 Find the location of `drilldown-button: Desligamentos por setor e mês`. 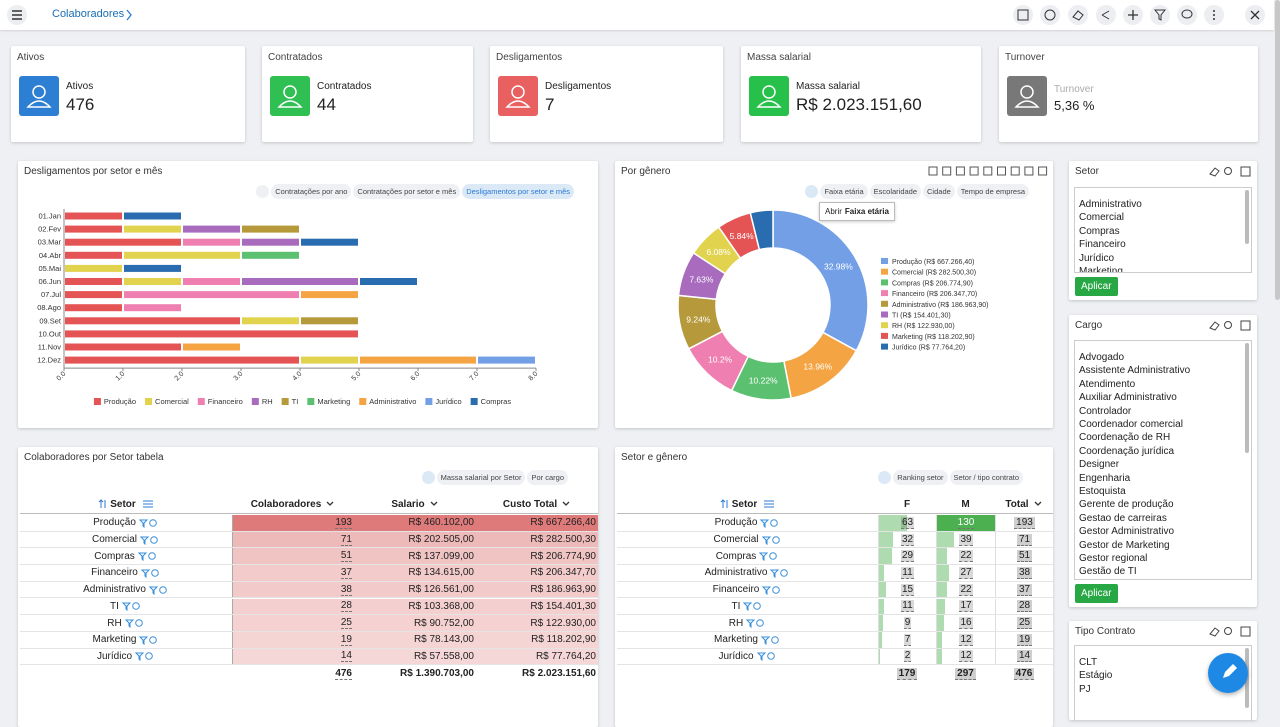

drilldown-button: Desligamentos por setor e mês is located at coordinates (518, 191).